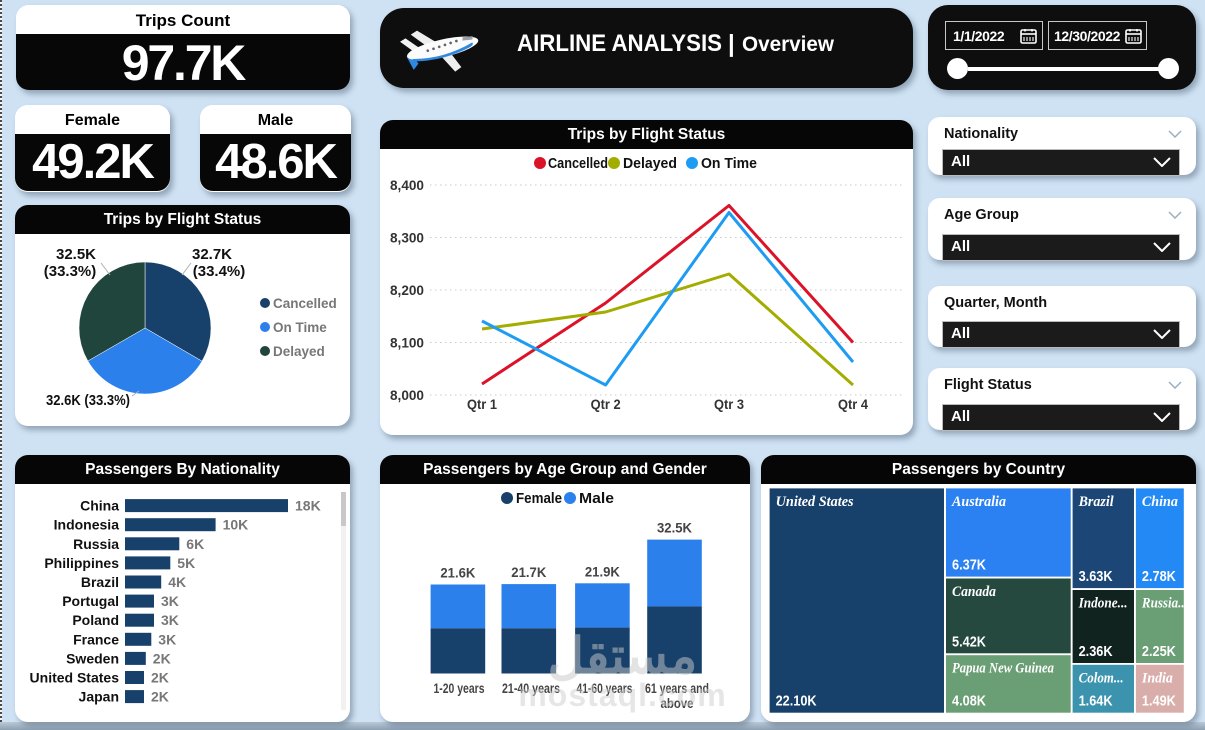 This screenshot has width=1205, height=730. What do you see at coordinates (96, 639) in the screenshot?
I see `svg-text: France` at bounding box center [96, 639].